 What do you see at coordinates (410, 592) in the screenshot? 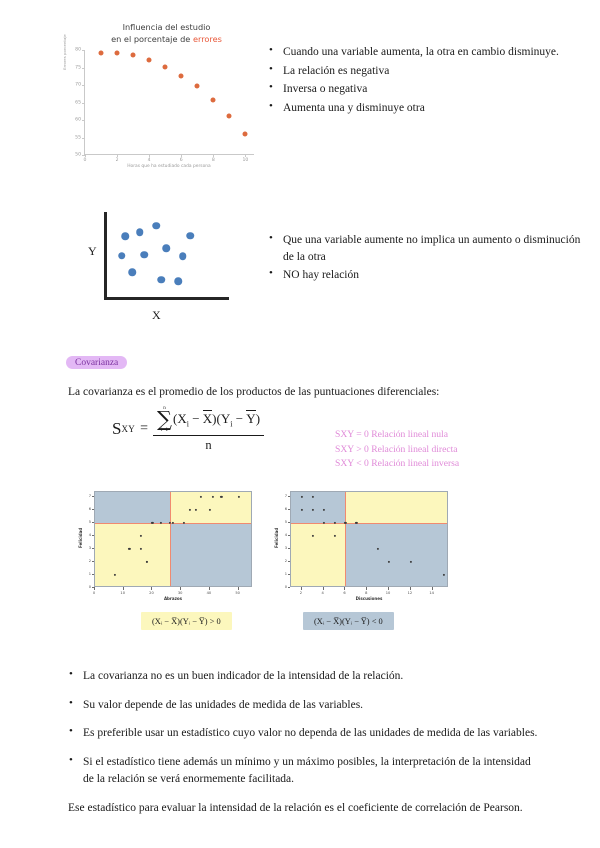
I see `quadrant-x-tick-label: 12` at bounding box center [410, 592].